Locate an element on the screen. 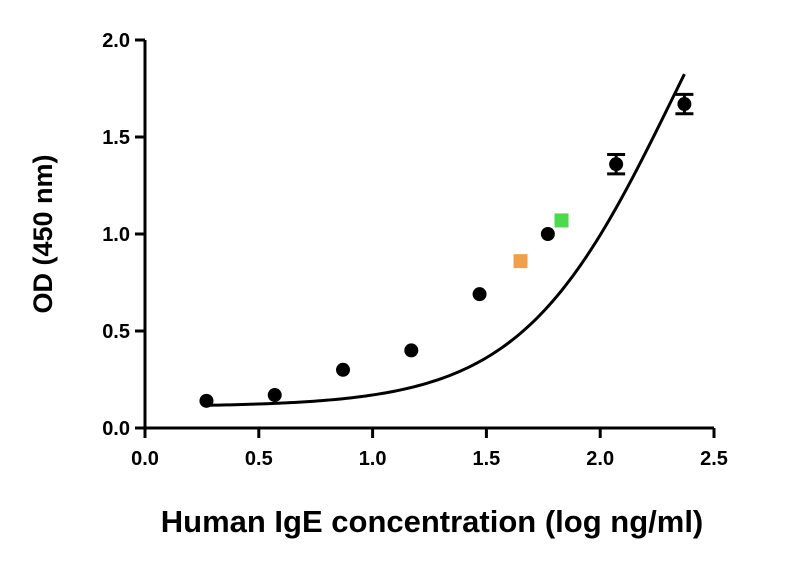  x-tick-label: 1.0 is located at coordinates (373, 459).